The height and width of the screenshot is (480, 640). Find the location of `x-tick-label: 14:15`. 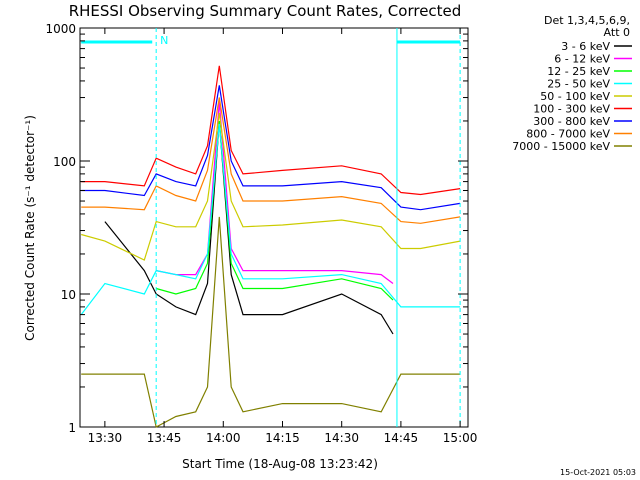

x-tick-label: 14:15 is located at coordinates (282, 438).